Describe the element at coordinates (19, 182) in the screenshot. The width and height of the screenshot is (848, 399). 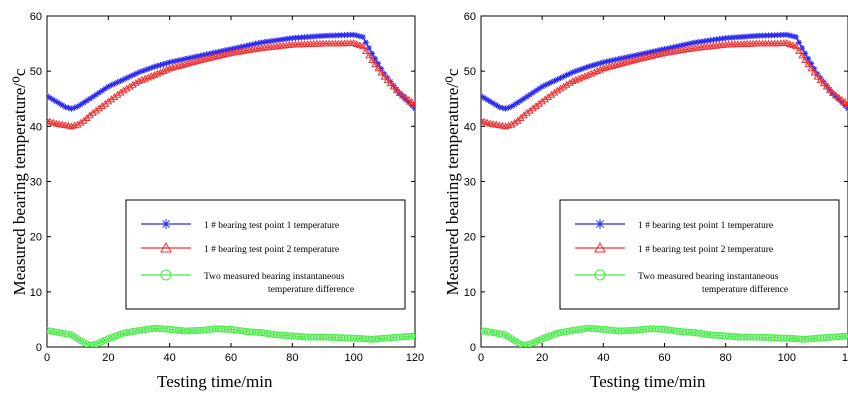
I see `y-axis-label-left: Measured bearing temperature/⁰c` at that location.